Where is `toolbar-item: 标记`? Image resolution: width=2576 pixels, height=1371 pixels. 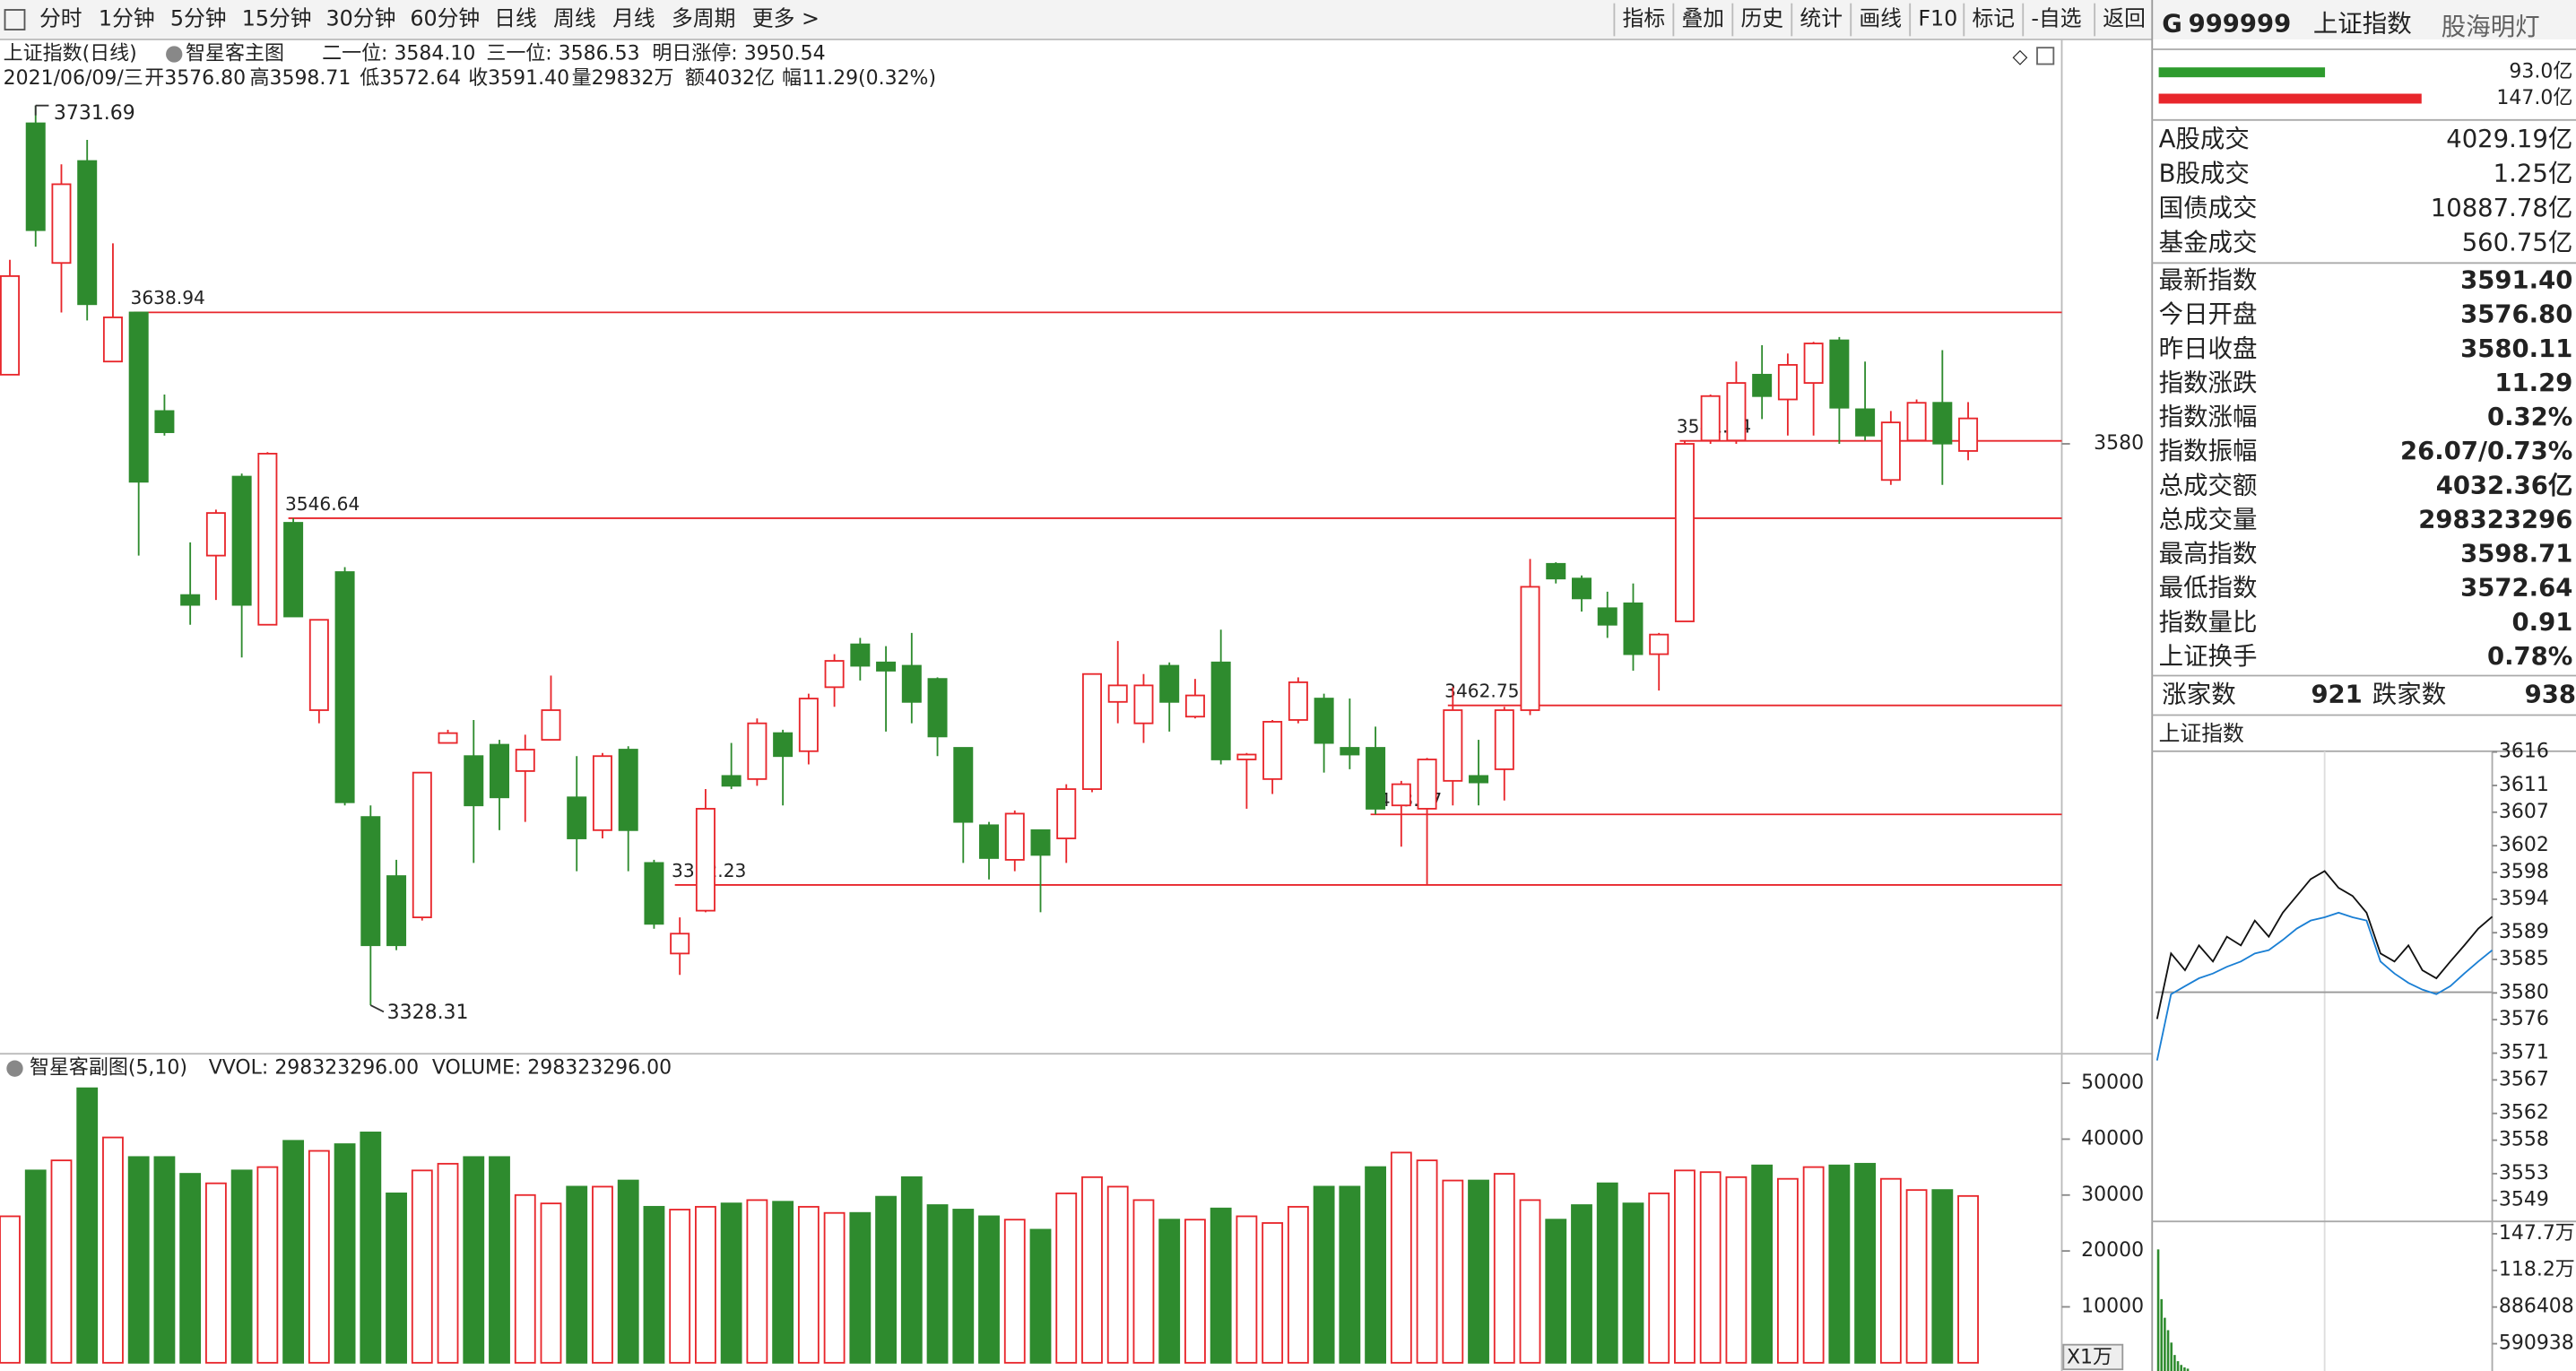 toolbar-item: 标记 is located at coordinates (1993, 17).